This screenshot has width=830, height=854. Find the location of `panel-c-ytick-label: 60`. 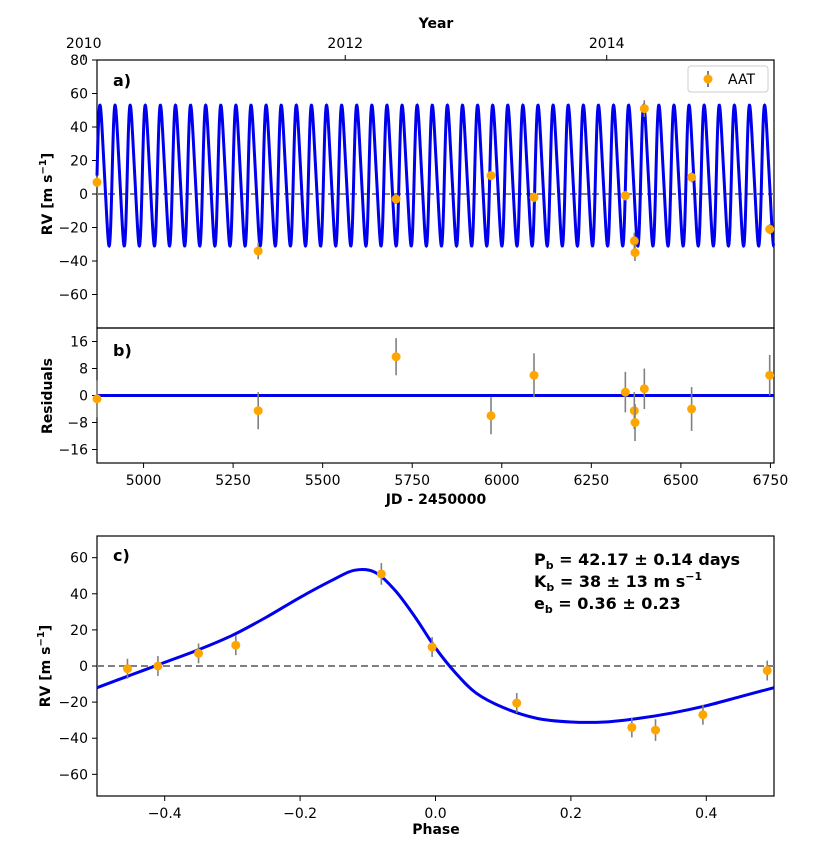

panel-c-ytick-label: 60 is located at coordinates (79, 559).